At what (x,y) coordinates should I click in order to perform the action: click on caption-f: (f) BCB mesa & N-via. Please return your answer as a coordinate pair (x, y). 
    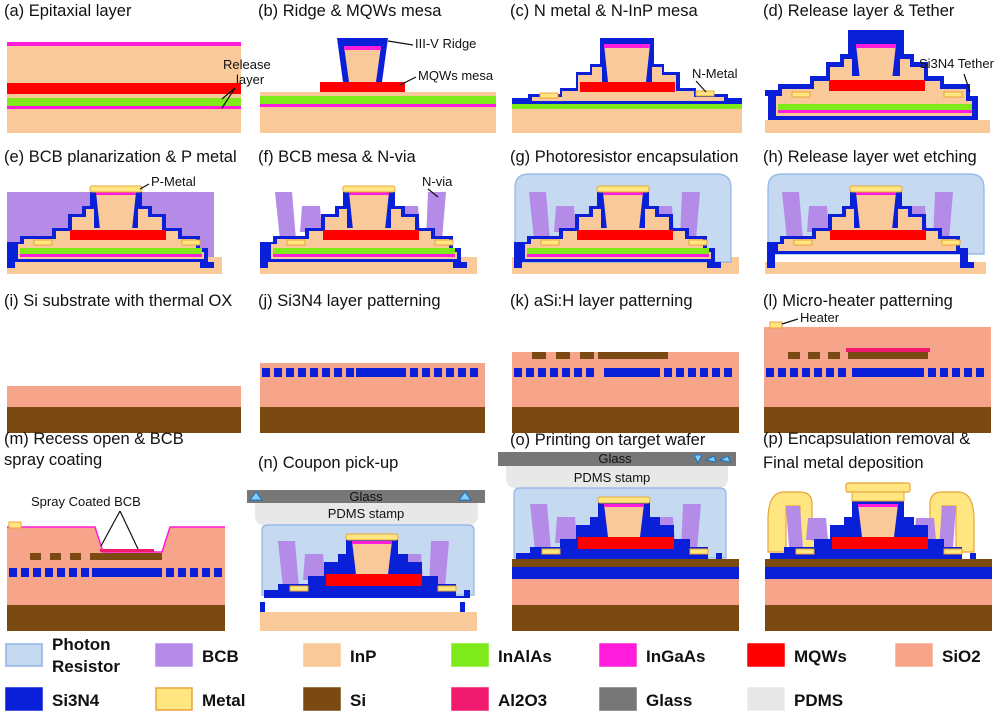
    Looking at the image, I should click on (337, 157).